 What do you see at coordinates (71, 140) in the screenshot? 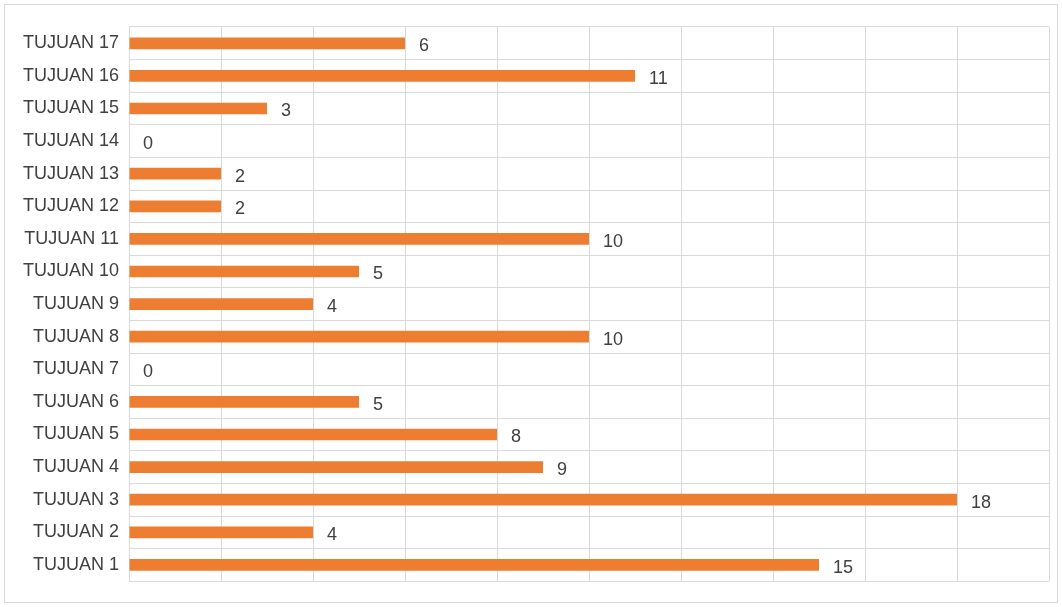
I see `y-tick-label: TUJUAN 14` at bounding box center [71, 140].